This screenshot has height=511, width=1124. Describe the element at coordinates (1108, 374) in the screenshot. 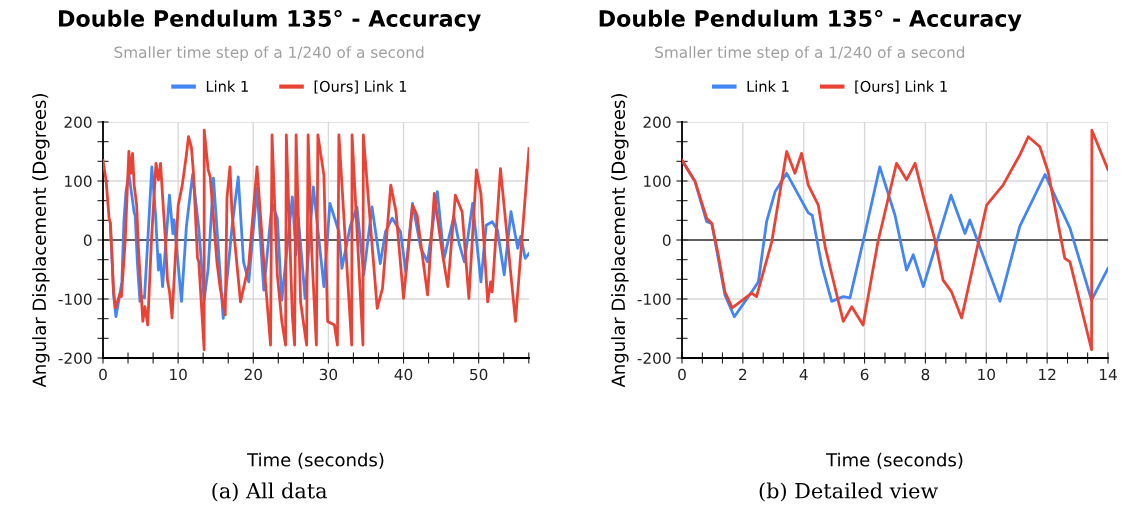

I see `x-tick-label: 14` at that location.